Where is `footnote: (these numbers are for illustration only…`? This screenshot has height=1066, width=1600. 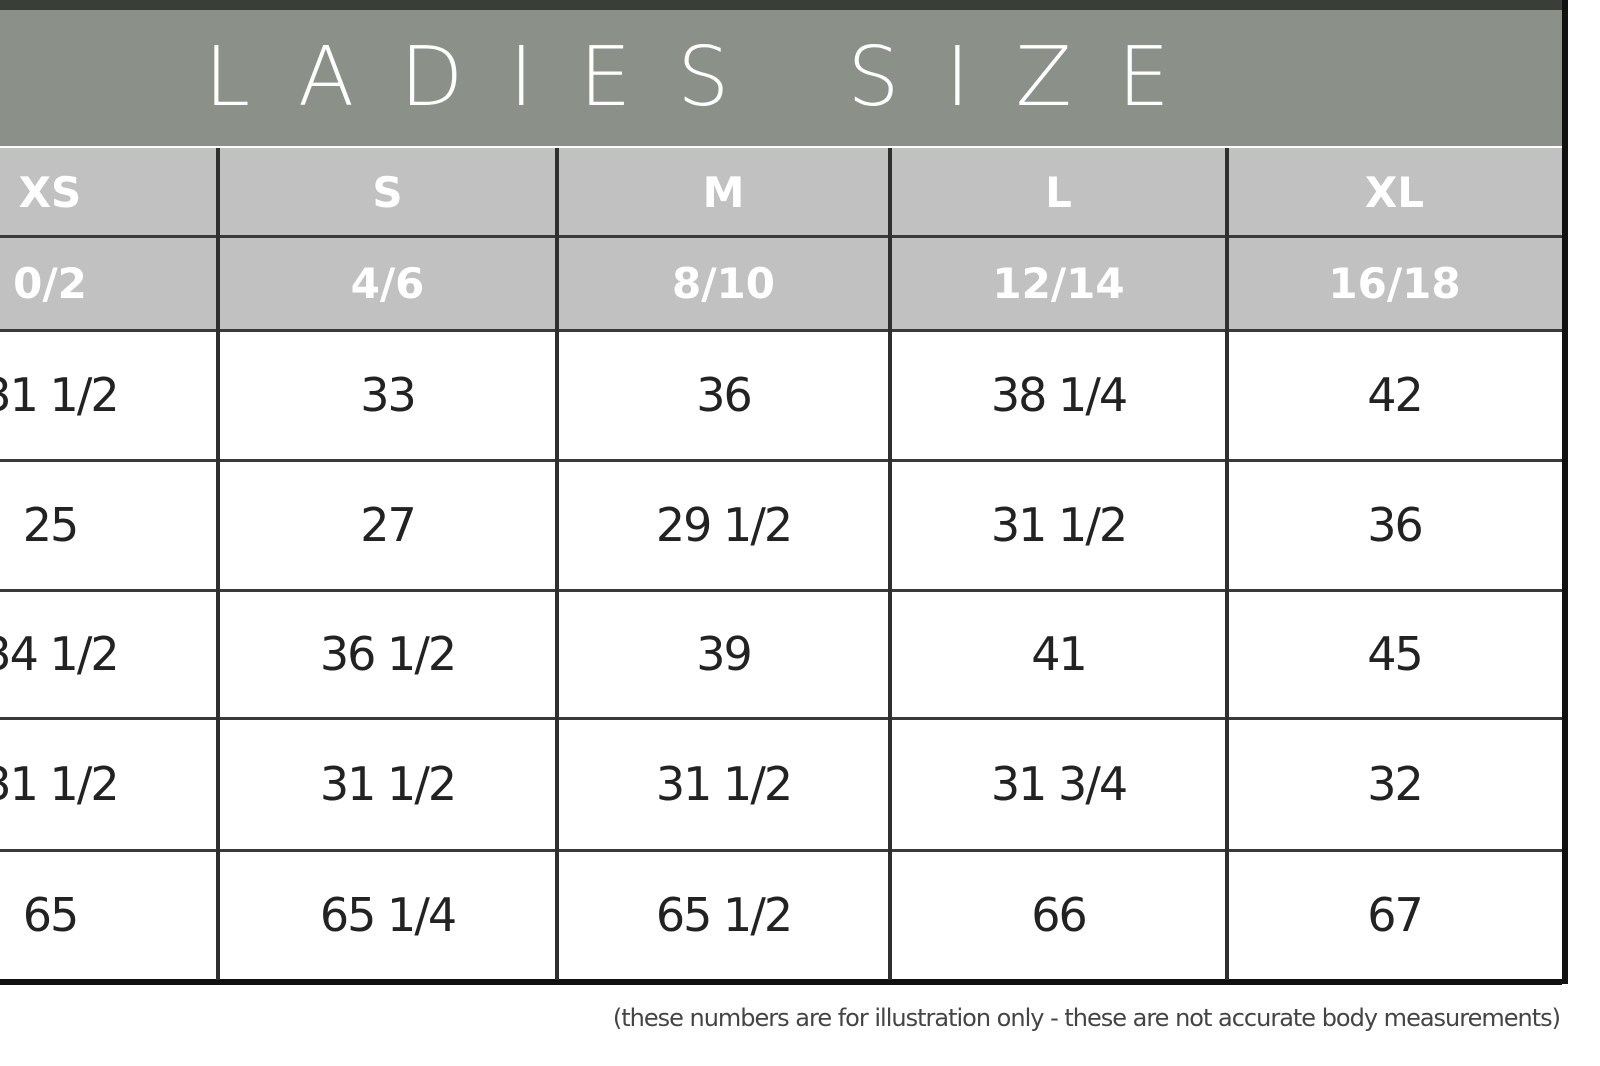
footnote: (these numbers are for illustration only… is located at coordinates (1086, 1018).